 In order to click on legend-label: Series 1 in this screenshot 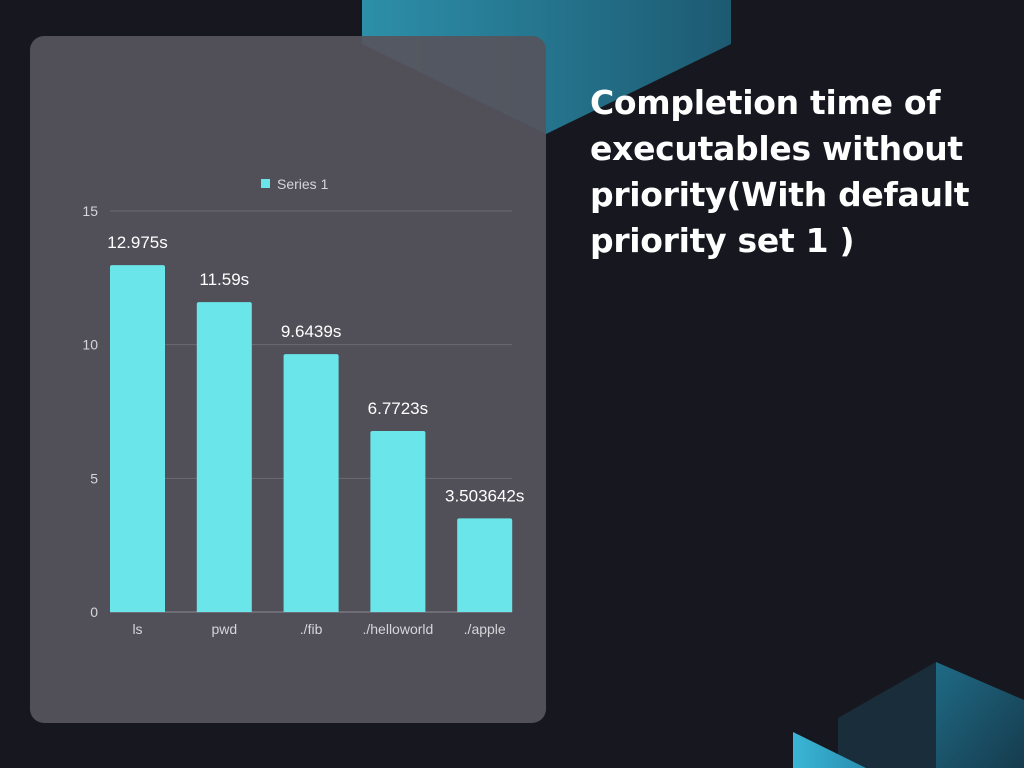, I will do `click(303, 184)`.